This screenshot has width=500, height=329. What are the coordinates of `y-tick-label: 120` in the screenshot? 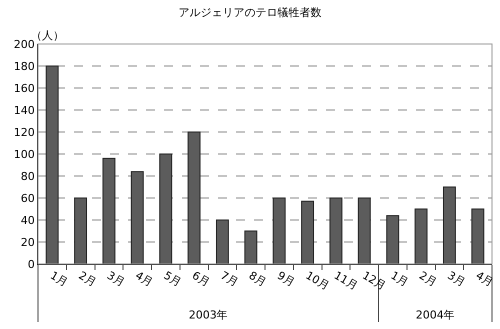 It's located at (24, 132).